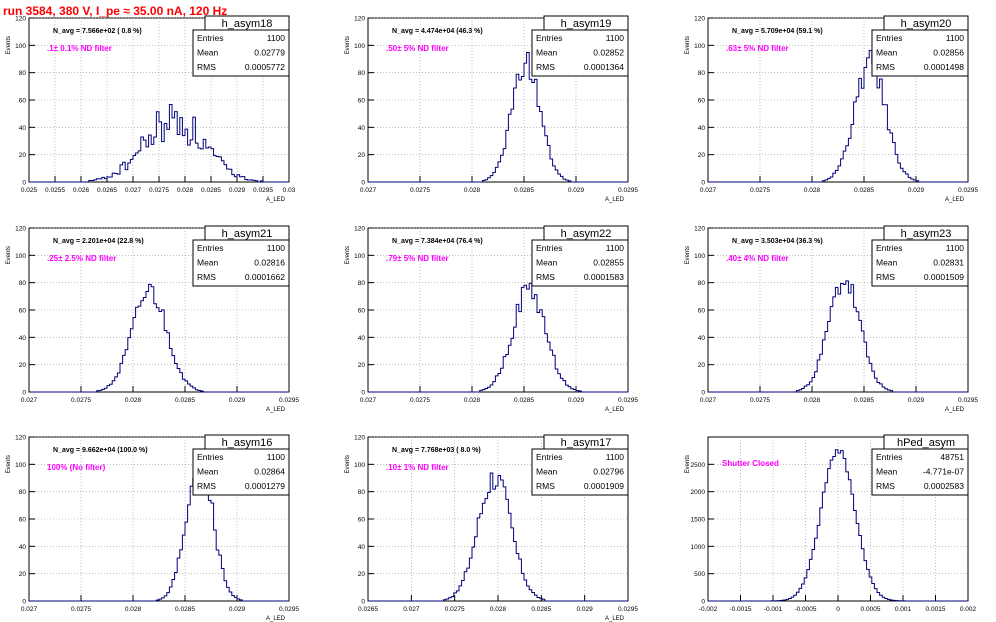  I want to click on x-tick-label: 0.026, so click(81, 190).